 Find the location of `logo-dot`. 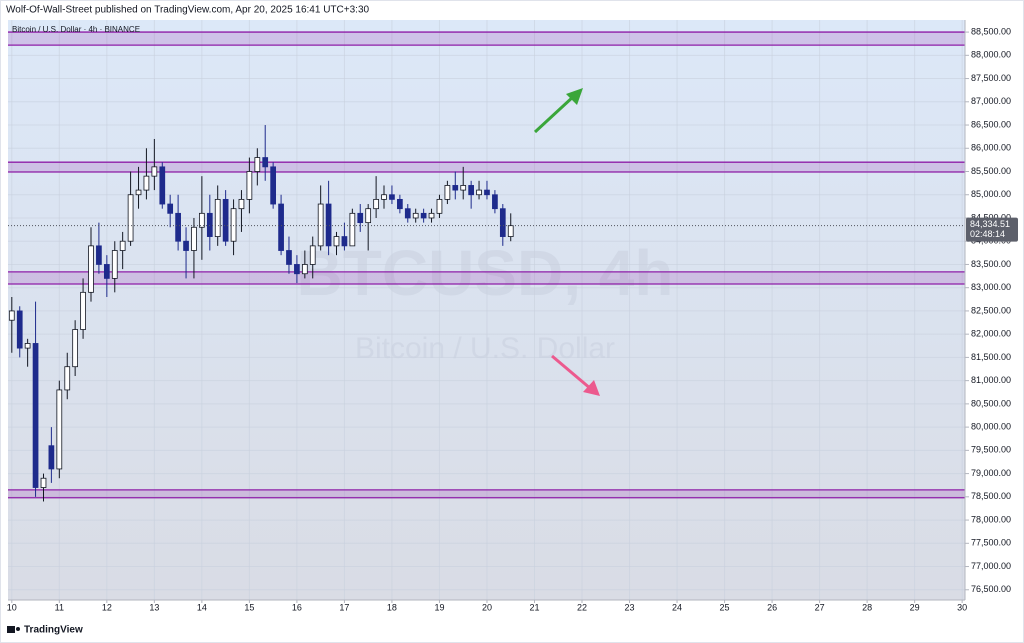

logo-dot is located at coordinates (18, 629).